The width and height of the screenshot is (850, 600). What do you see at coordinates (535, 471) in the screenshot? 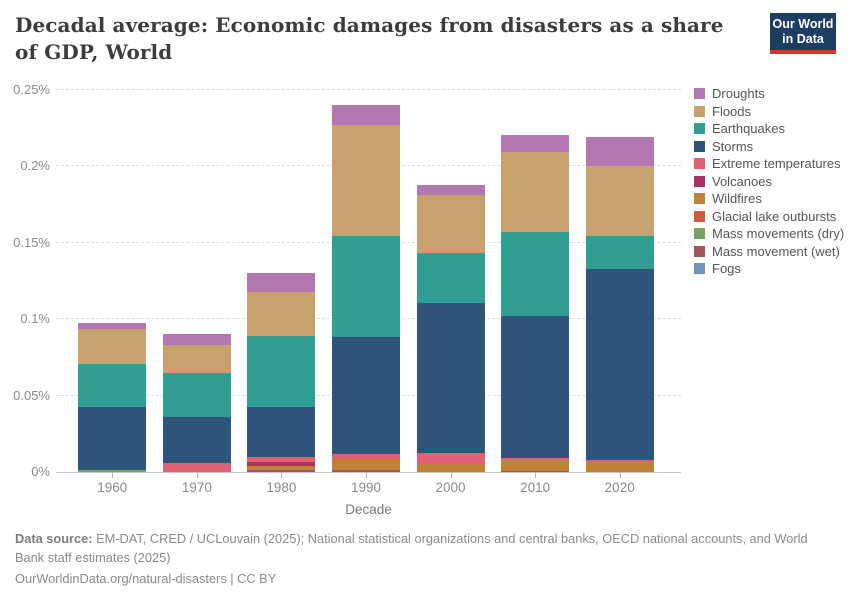
I see `bar-segment-2010-mass-movement-wet-` at bounding box center [535, 471].